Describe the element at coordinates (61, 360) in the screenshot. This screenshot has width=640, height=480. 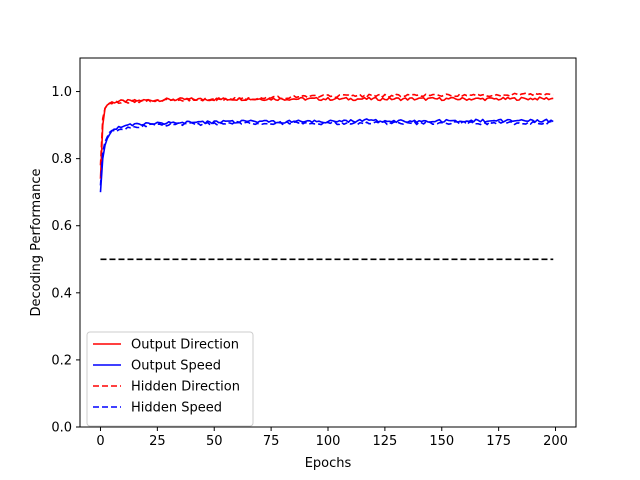
I see `y-tick-label: 0.2` at that location.